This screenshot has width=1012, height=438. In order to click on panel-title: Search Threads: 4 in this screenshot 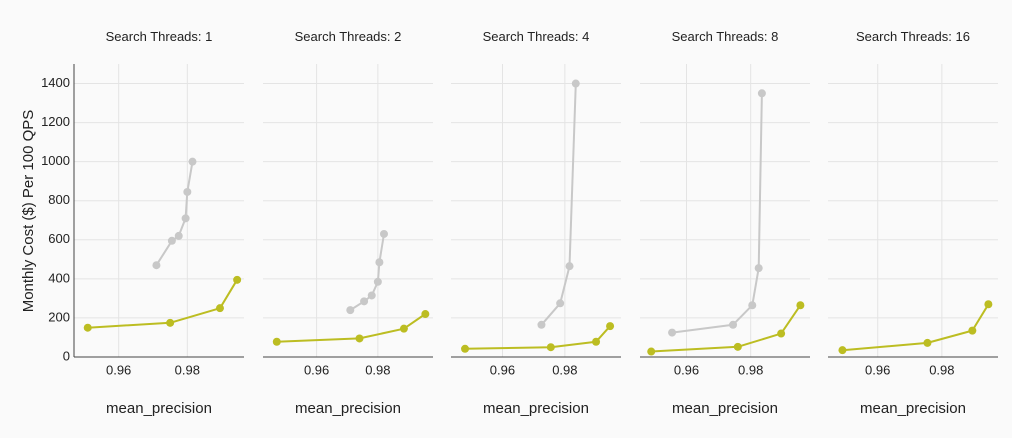, I will do `click(536, 36)`.